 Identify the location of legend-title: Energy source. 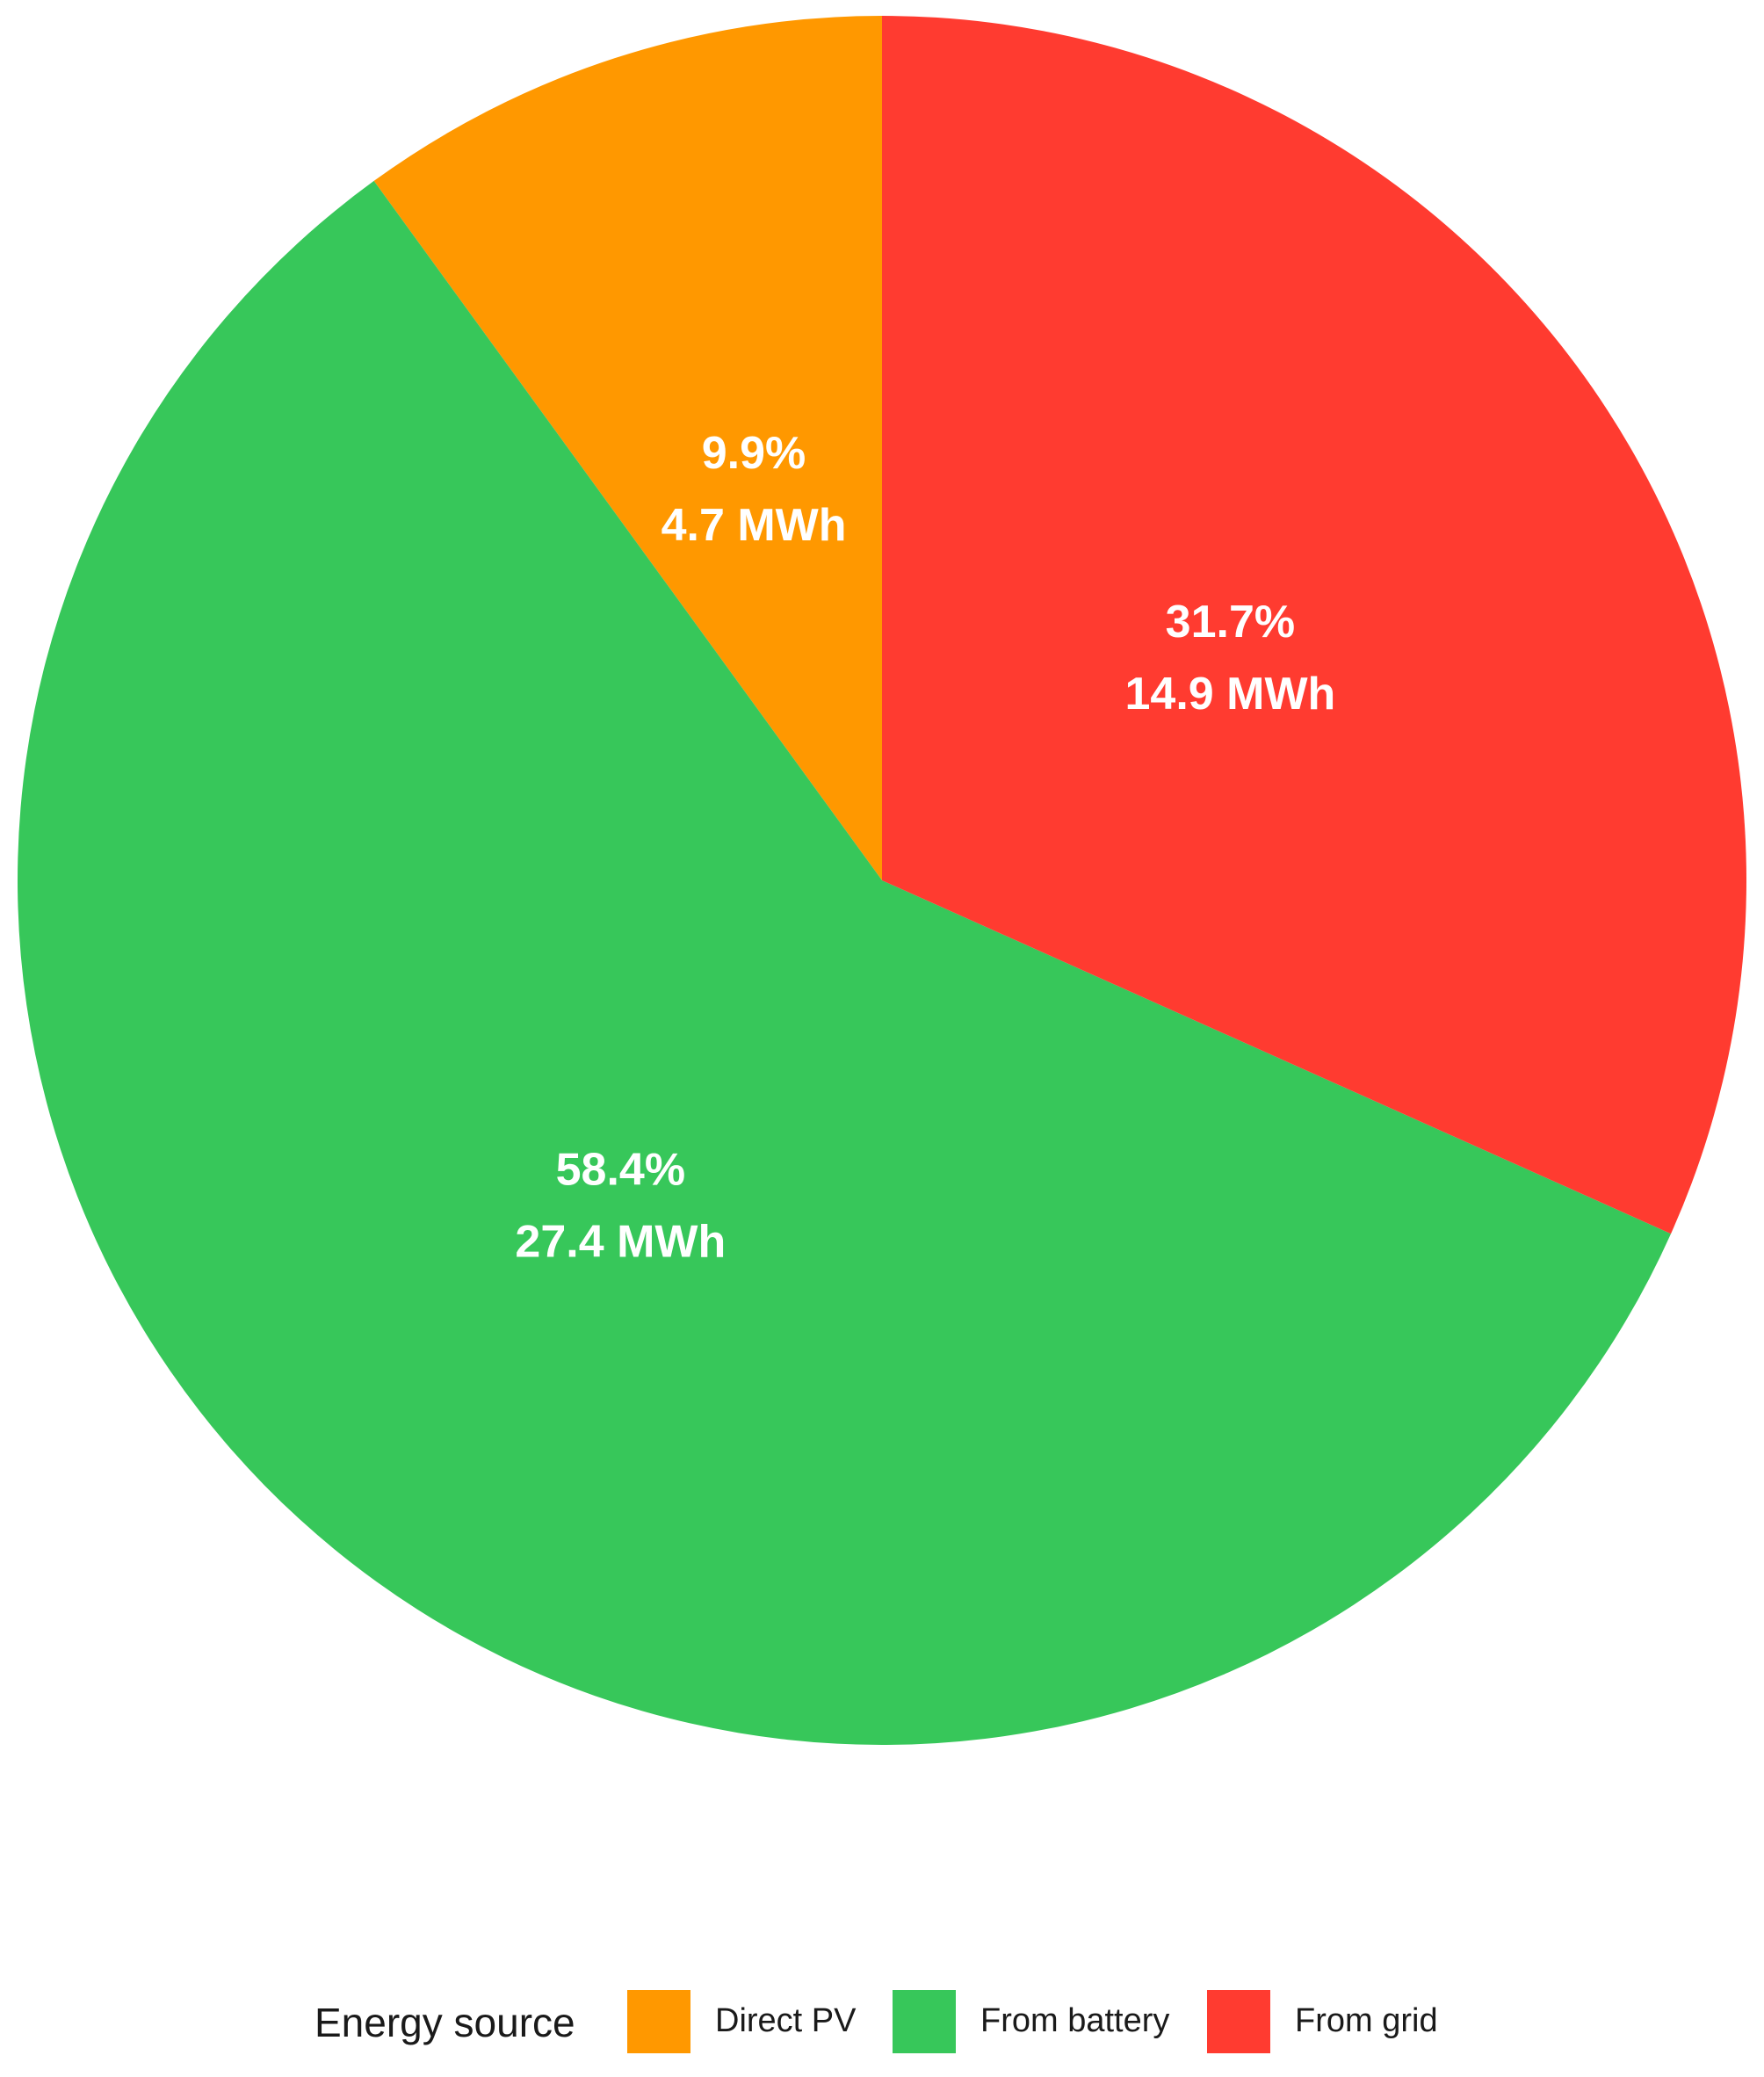
(445, 2023).